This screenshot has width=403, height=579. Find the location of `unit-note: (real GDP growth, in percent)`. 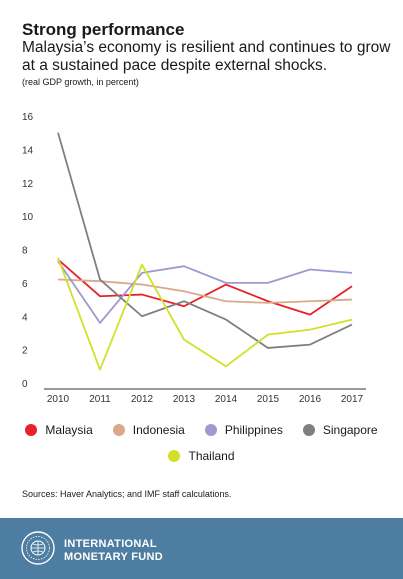

unit-note: (real GDP growth, in percent) is located at coordinates (80, 82).